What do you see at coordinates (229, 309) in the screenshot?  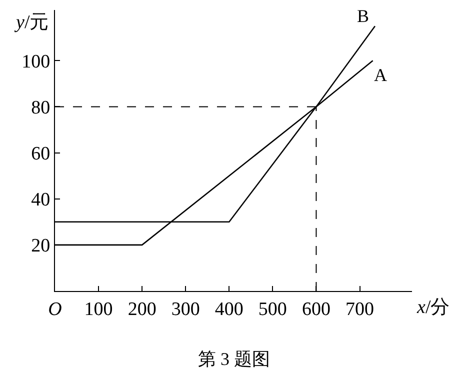 I see `x-tick-label: 400` at bounding box center [229, 309].